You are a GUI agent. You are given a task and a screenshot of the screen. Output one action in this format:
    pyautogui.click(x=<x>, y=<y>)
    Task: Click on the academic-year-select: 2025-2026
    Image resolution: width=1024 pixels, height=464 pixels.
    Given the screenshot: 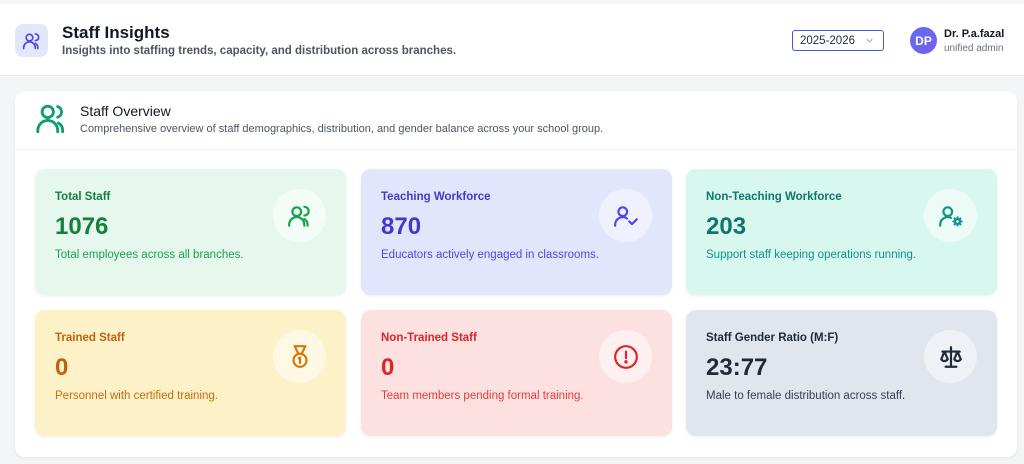 What is the action you would take?
    pyautogui.click(x=838, y=40)
    